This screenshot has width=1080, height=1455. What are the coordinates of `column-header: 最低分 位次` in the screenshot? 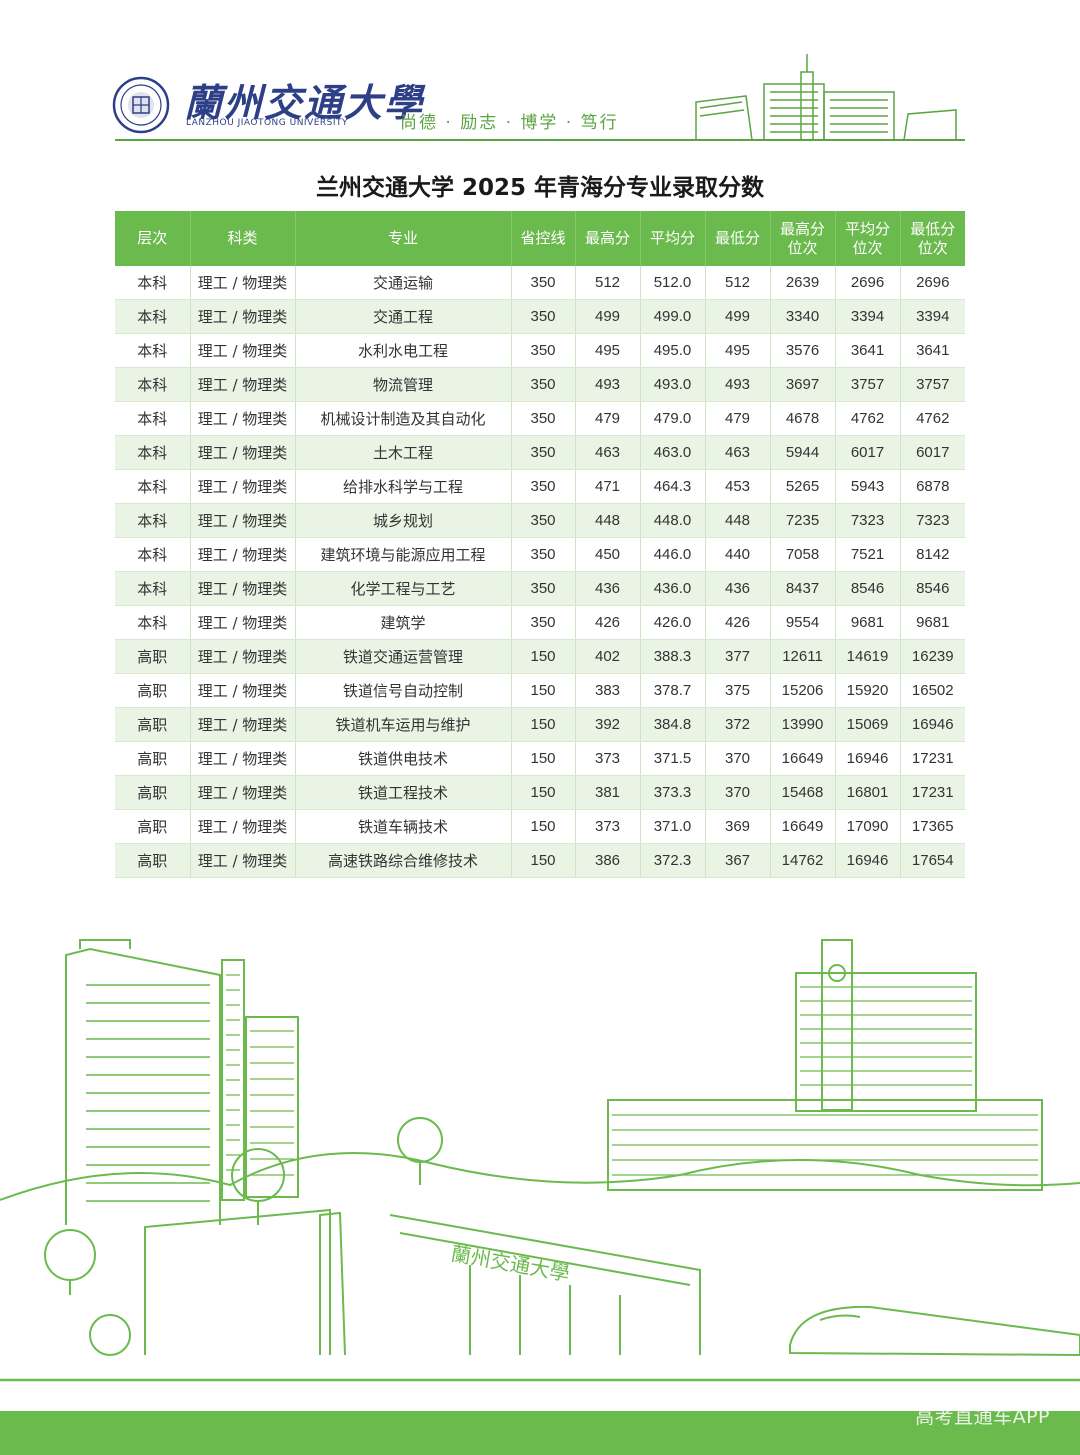 It's located at (932, 238).